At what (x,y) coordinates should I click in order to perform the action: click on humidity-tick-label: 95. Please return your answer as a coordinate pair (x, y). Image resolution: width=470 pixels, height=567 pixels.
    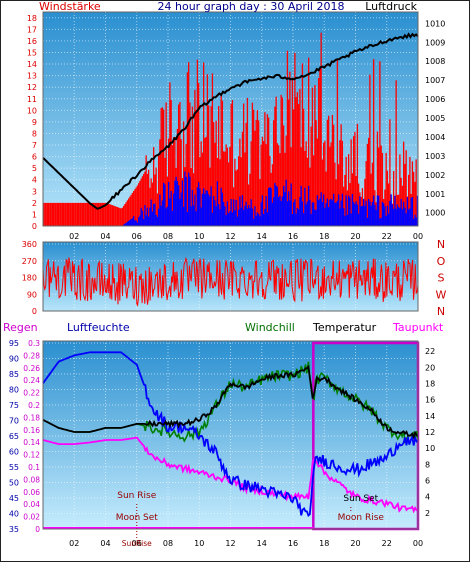
    Looking at the image, I should click on (14, 343).